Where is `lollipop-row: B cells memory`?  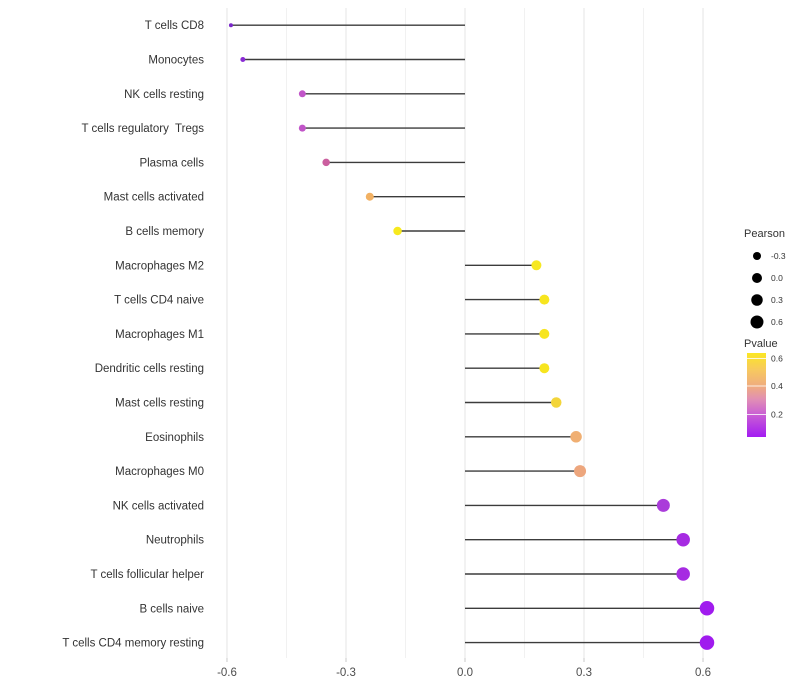
lollipop-row: B cells memory is located at coordinates (295, 232).